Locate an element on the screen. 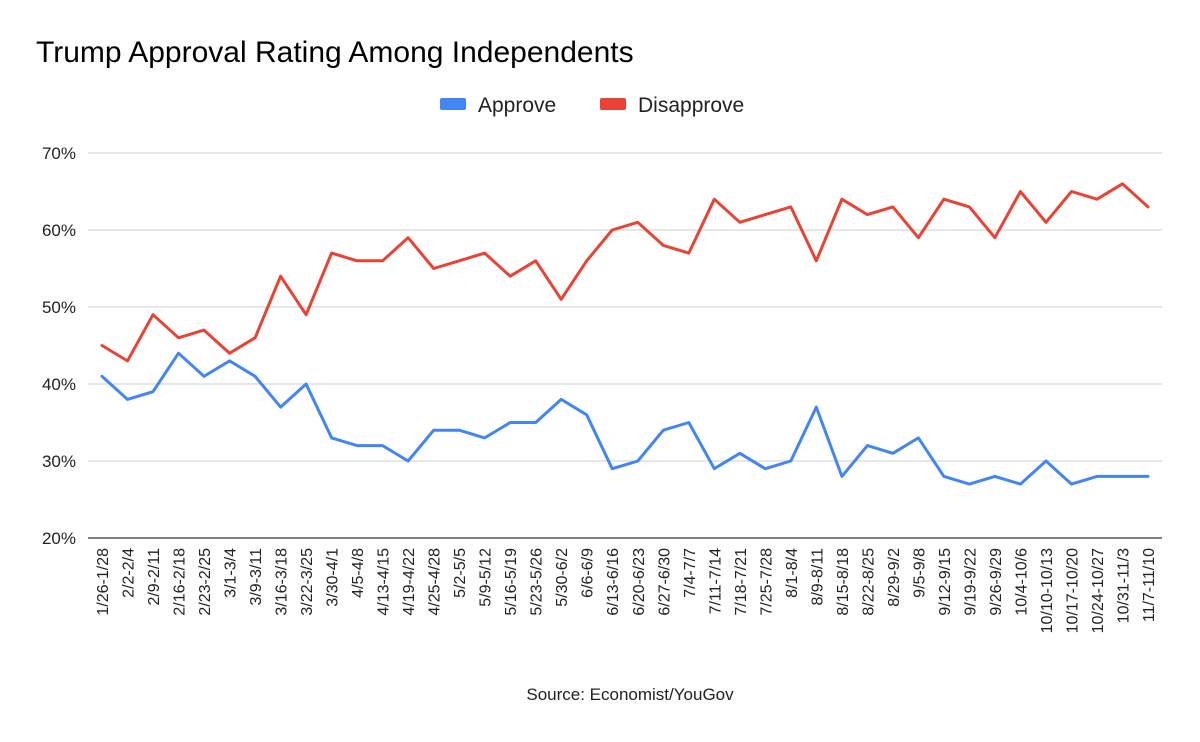 Image resolution: width=1200 pixels, height=742 pixels. x-tick-label: 8/9-8/11 is located at coordinates (817, 577).